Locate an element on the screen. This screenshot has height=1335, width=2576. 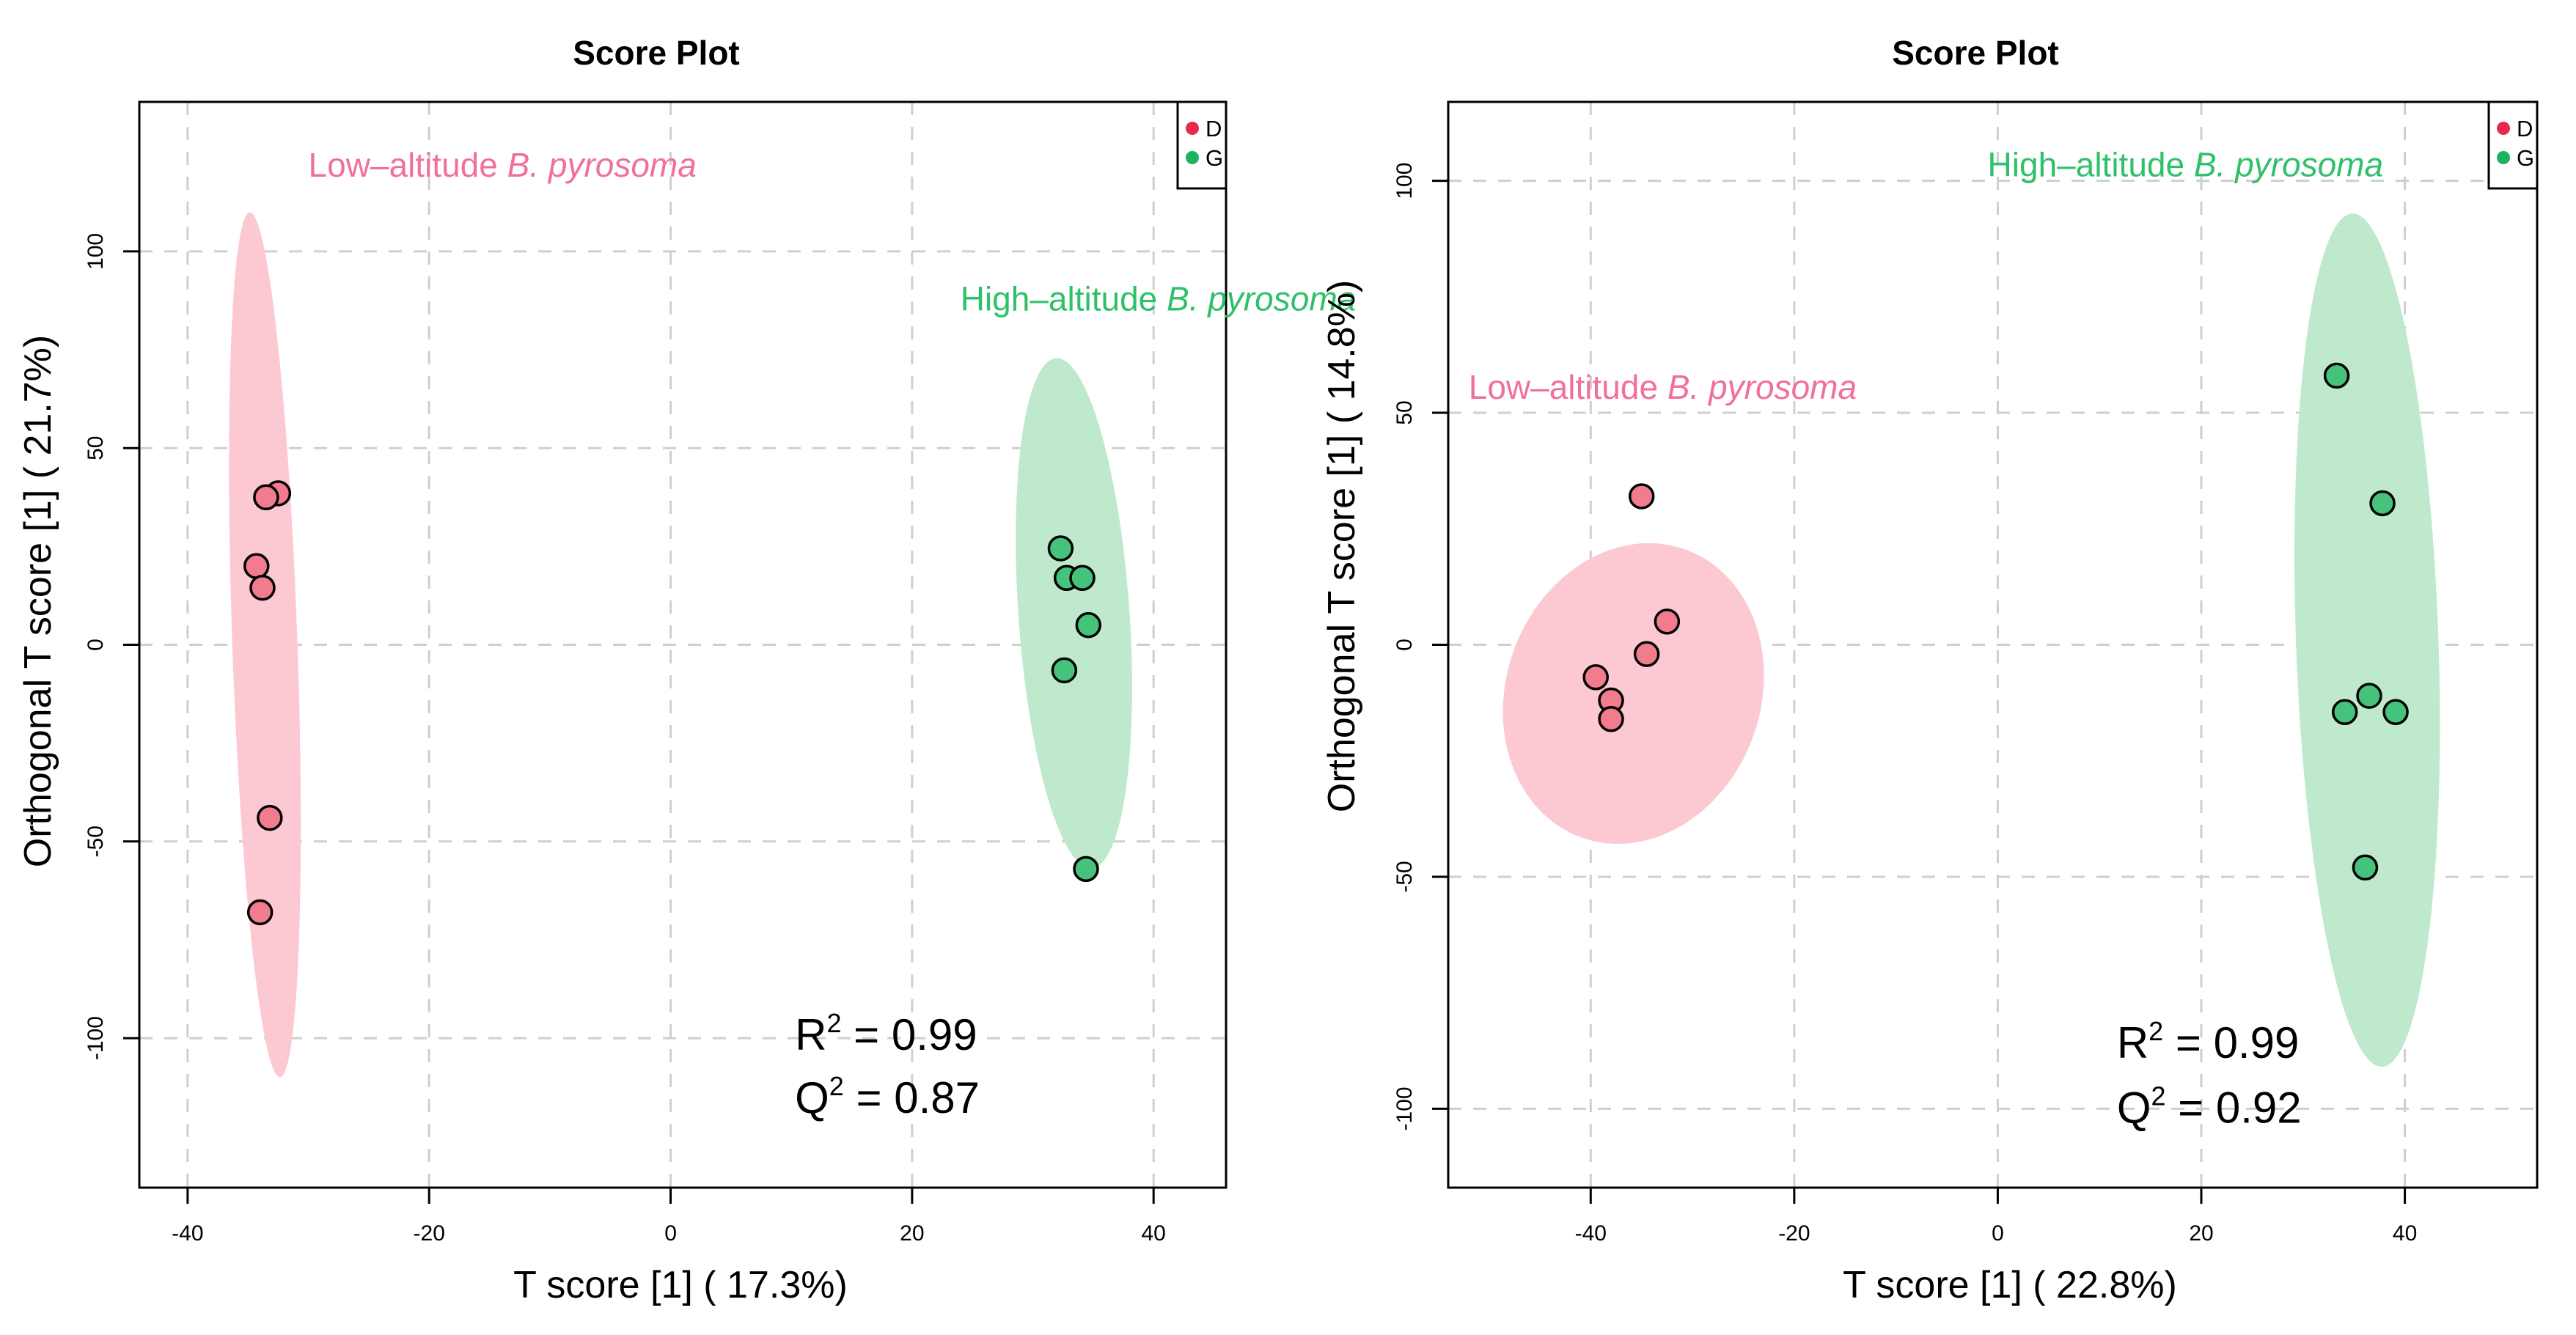
chart2-low-group-label: Low–altitude B. pyrosoma is located at coordinates (1663, 387).